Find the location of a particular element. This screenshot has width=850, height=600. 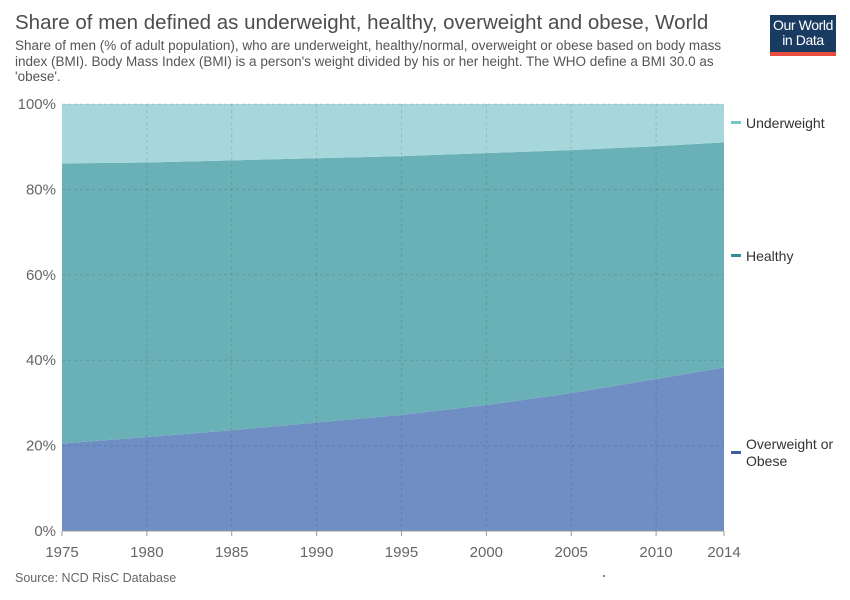

owid-logo: Our World in Data is located at coordinates (803, 35).